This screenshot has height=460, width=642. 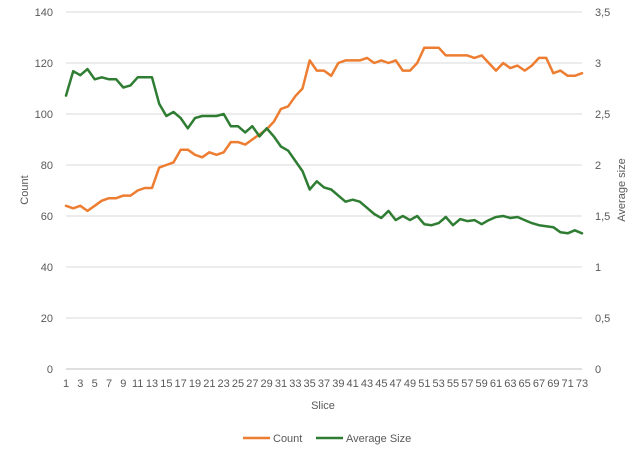 What do you see at coordinates (439, 384) in the screenshot?
I see `x-tick-label: 53` at bounding box center [439, 384].